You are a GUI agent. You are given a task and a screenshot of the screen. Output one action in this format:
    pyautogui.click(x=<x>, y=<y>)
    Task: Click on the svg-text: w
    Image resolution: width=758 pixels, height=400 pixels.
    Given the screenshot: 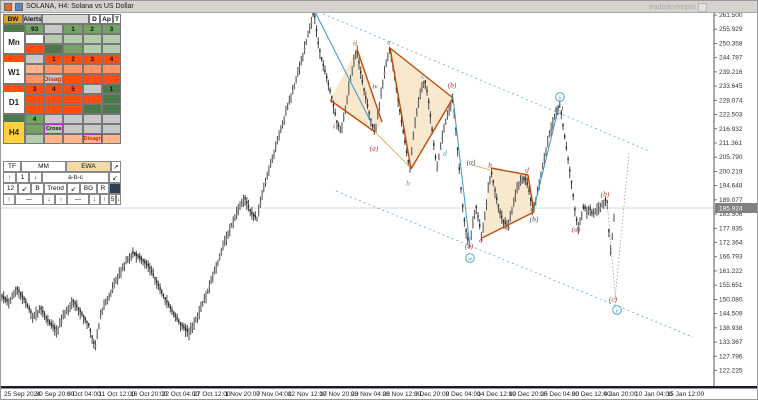 What is the action you would take?
    pyautogui.click(x=470, y=258)
    